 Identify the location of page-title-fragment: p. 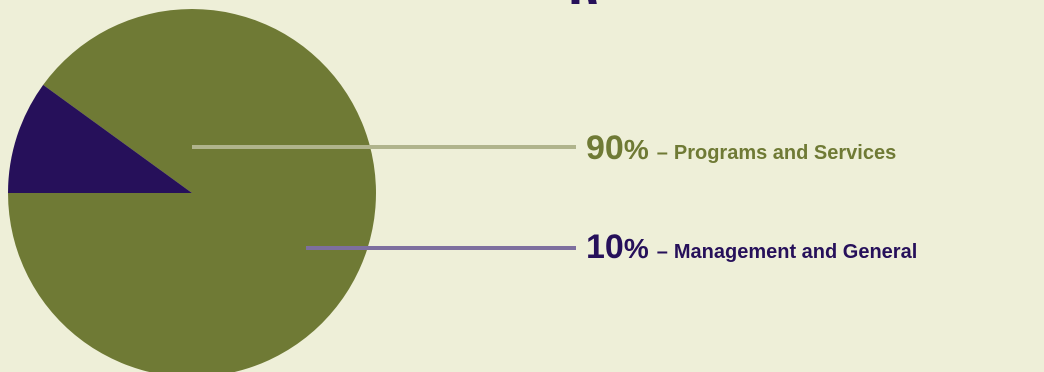
(588, 2).